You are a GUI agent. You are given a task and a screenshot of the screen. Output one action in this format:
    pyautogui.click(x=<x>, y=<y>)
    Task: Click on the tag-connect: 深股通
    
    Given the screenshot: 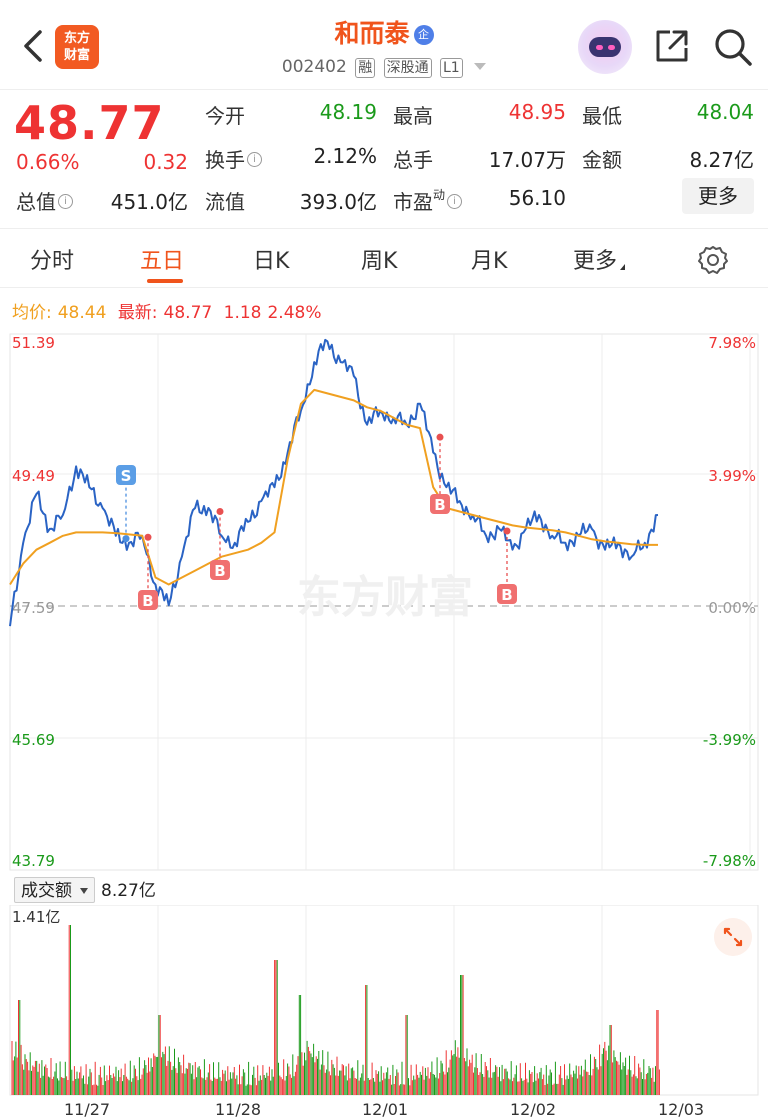 What is the action you would take?
    pyautogui.click(x=407, y=68)
    